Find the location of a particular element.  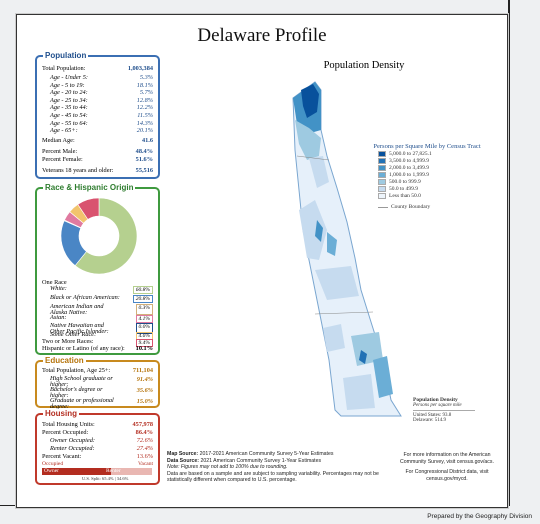

owner-bar: Owner is located at coordinates (76, 471).